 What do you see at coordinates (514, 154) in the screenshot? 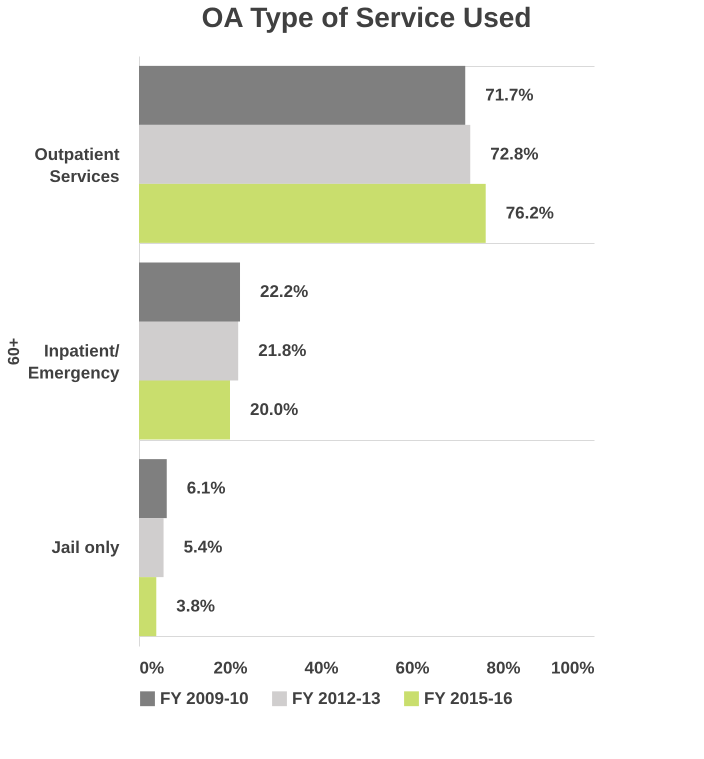
I see `data-label: 72.8%` at bounding box center [514, 154].